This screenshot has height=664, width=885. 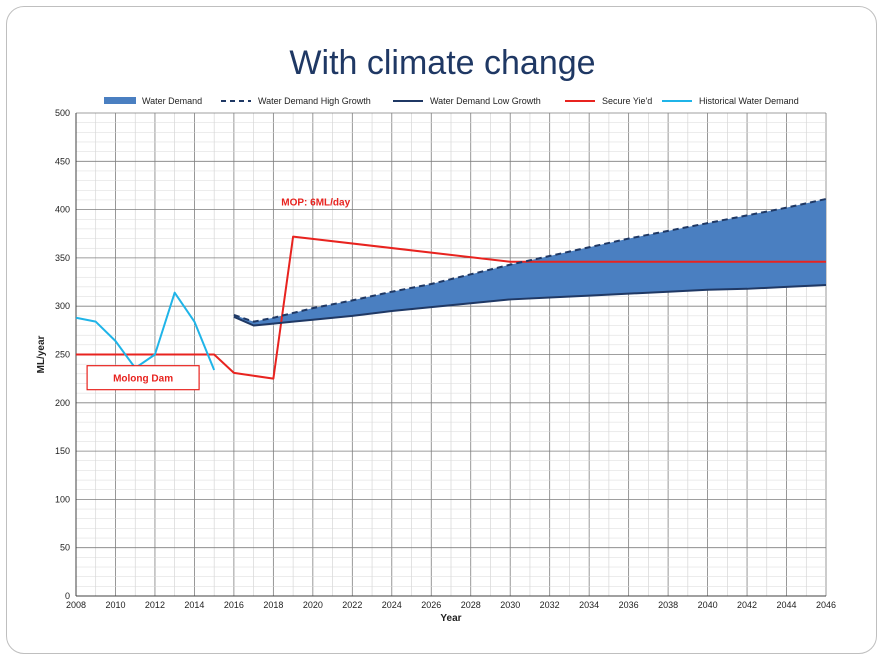 What do you see at coordinates (236, 101) in the screenshot?
I see `legend-swatch-dashed` at bounding box center [236, 101].